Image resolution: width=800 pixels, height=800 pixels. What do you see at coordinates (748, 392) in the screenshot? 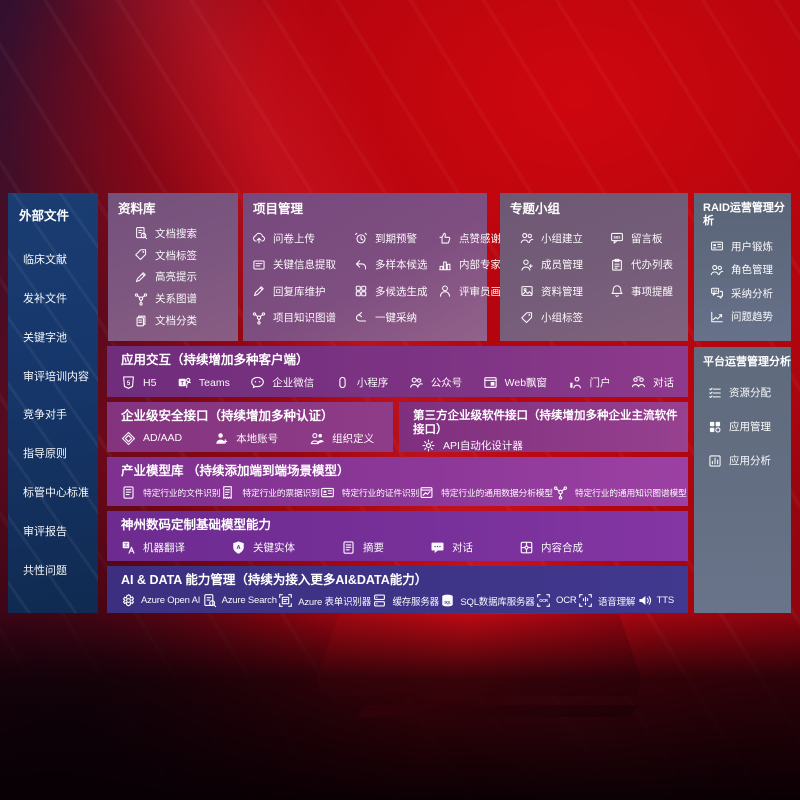
I see `feature-item: 资源分配` at bounding box center [748, 392].